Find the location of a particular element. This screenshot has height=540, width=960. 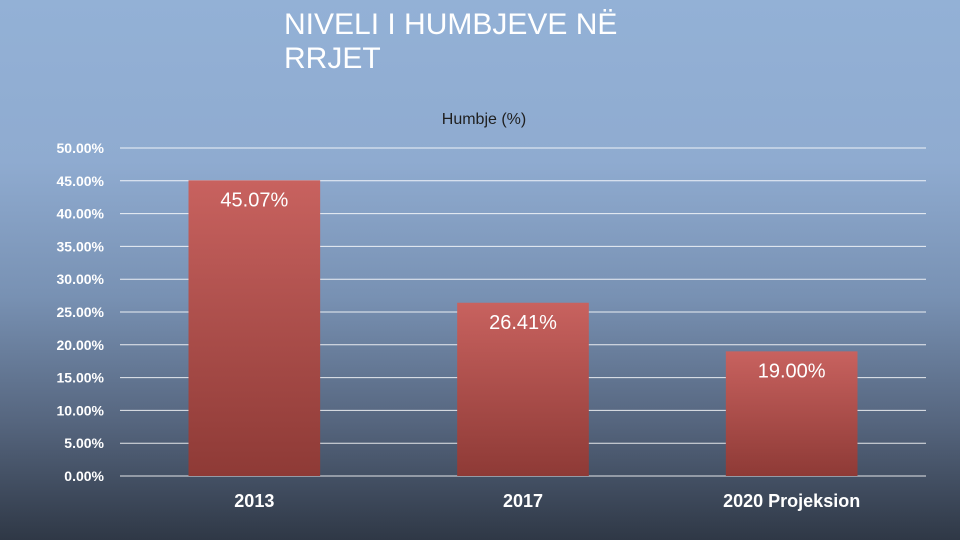

y-tick-label: 15.00% is located at coordinates (81, 378).